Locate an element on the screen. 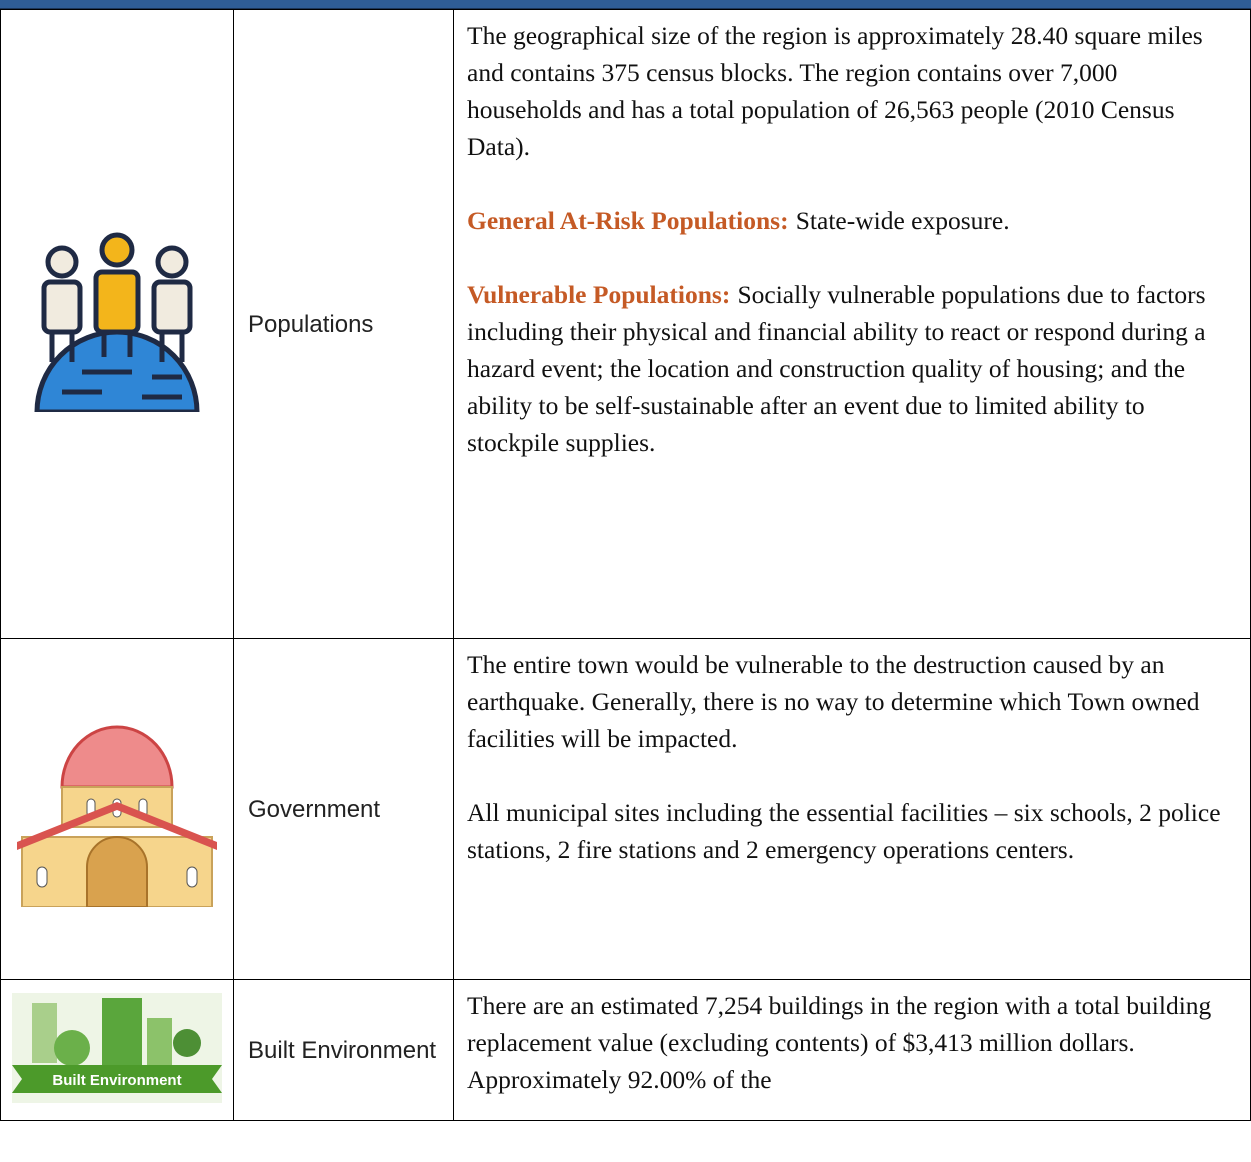 The image size is (1251, 1162). paragraph-heading: Vulnerable Populations: is located at coordinates (599, 294).